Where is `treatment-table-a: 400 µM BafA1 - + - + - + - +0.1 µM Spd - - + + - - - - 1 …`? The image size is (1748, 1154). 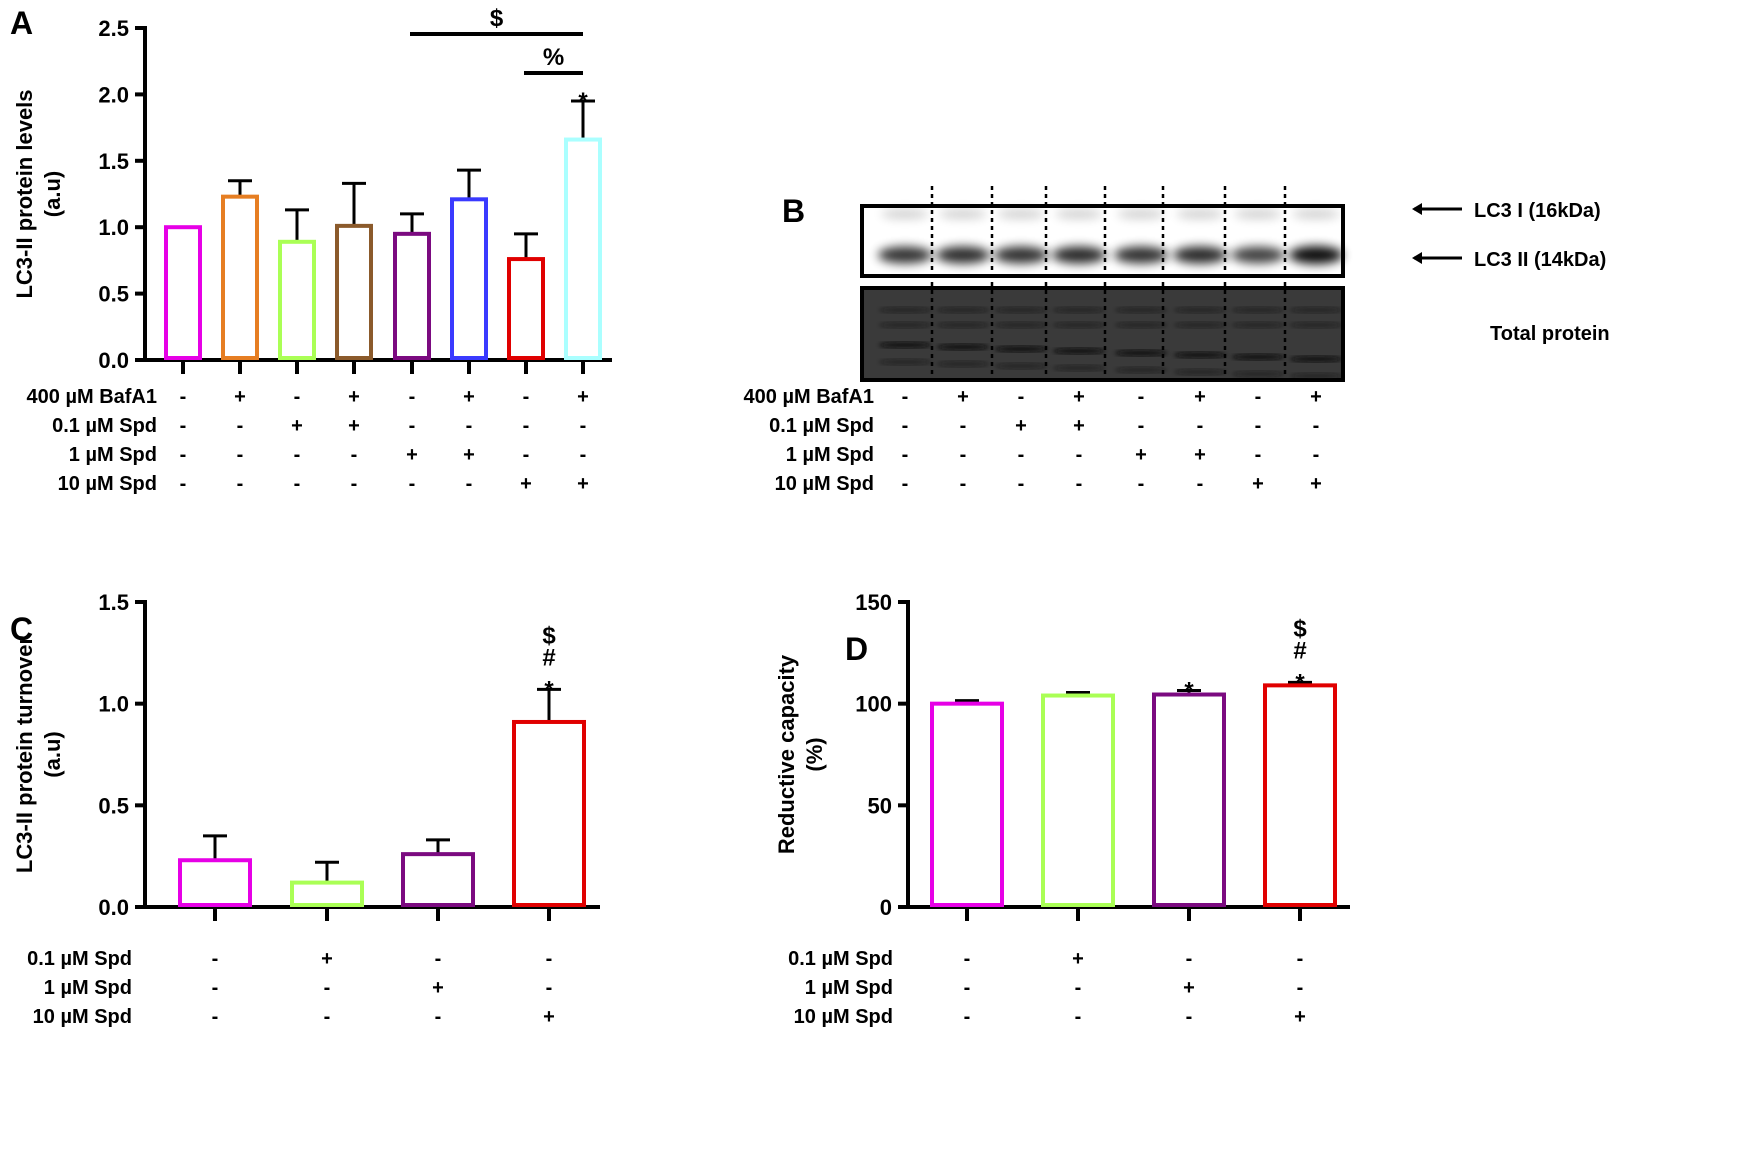 treatment-table-a: 400 µM BafA1 - + - + - + - +0.1 µM Spd - - + + - - - - 1 … is located at coordinates (308, 440).